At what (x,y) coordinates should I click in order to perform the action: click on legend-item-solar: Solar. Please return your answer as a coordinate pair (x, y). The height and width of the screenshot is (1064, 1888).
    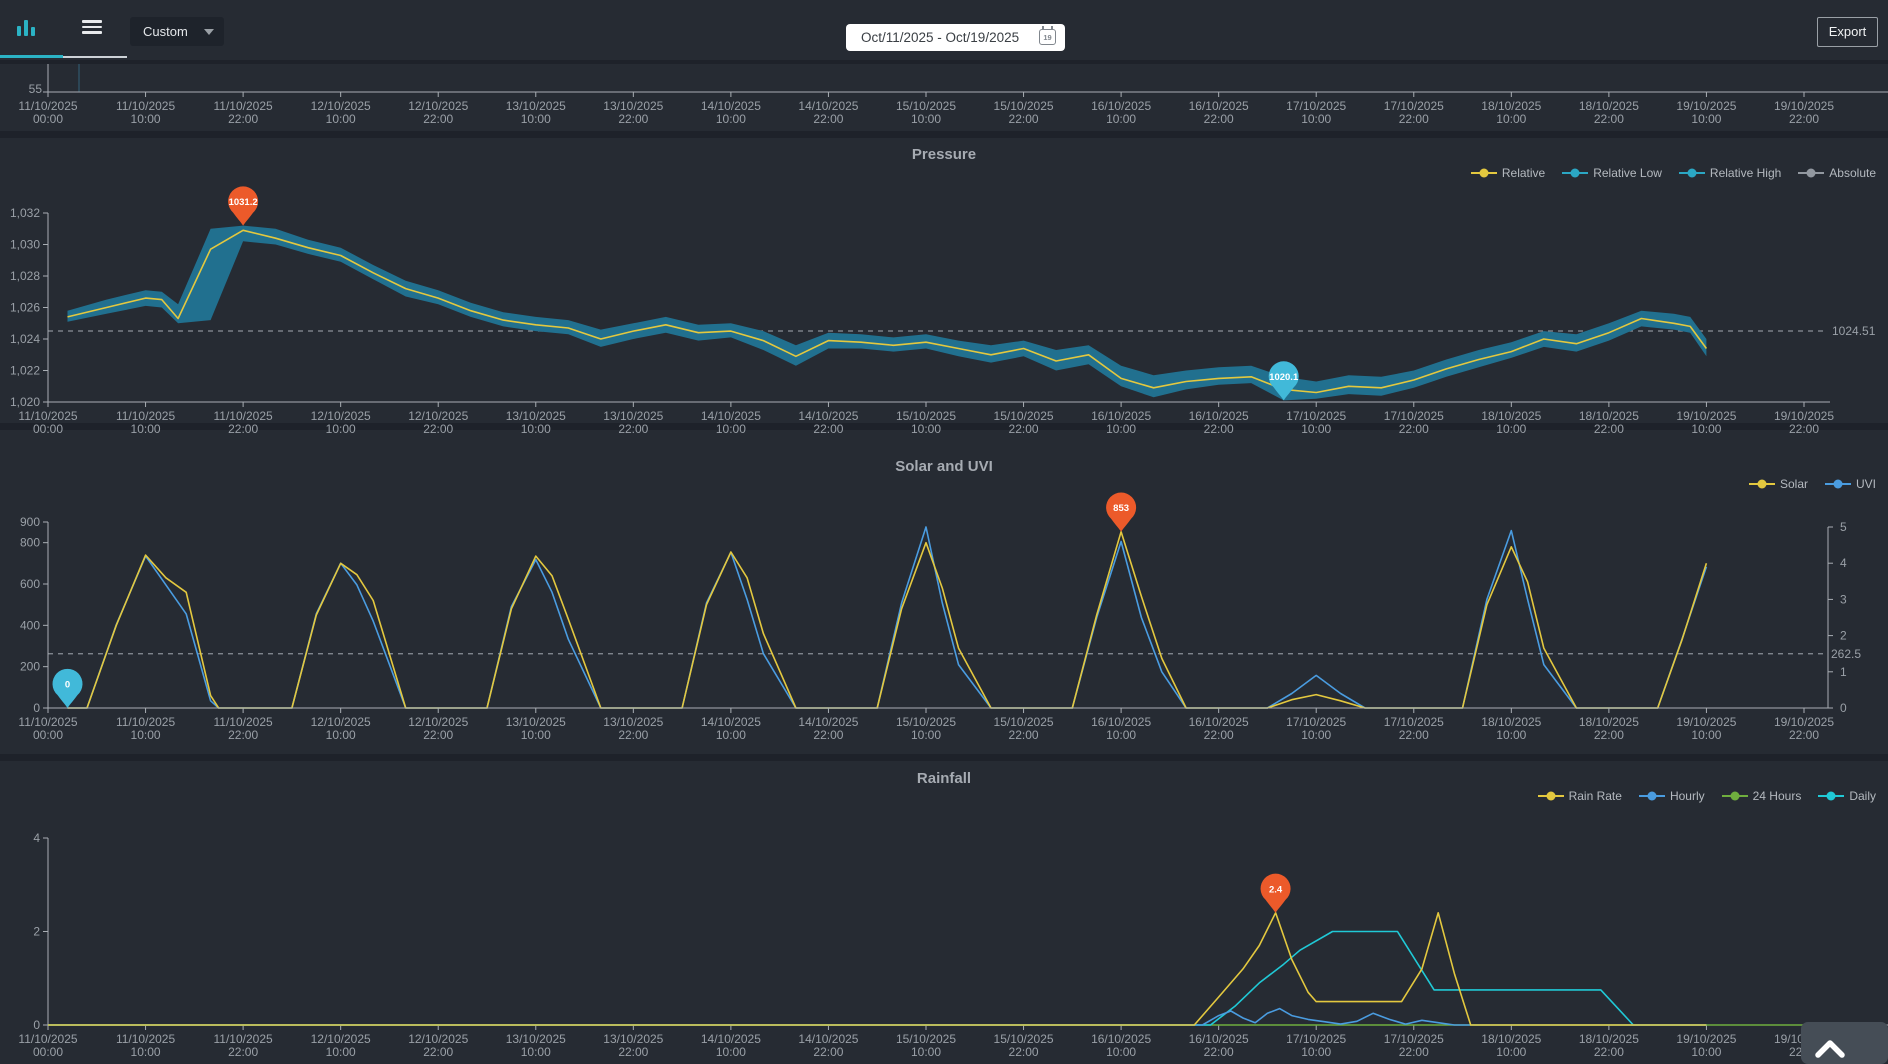
    Looking at the image, I should click on (1778, 484).